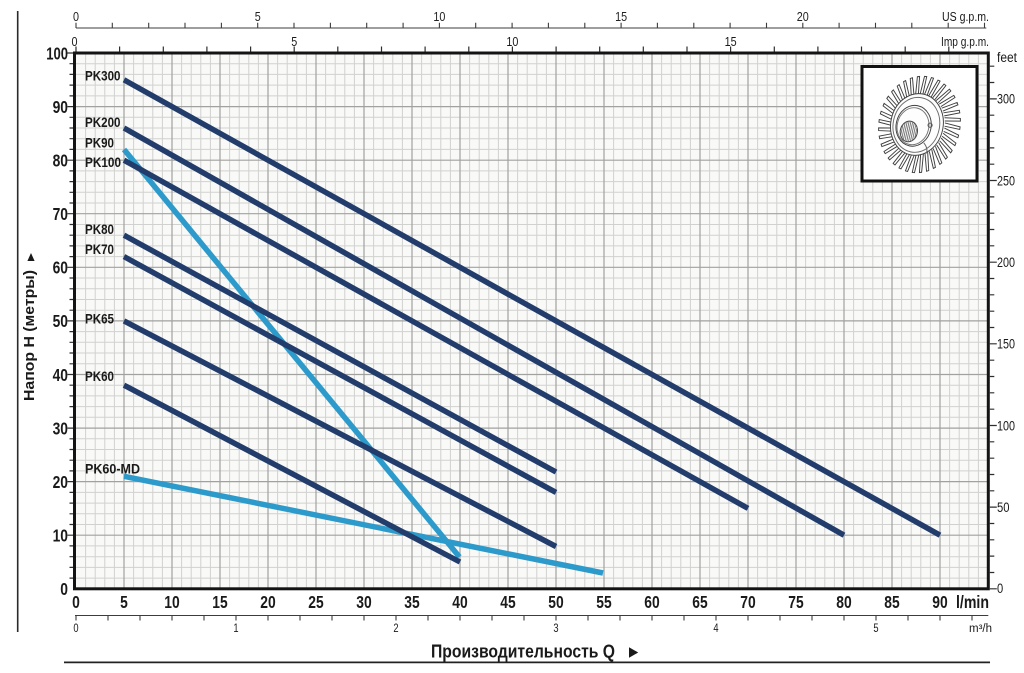 This screenshot has width=1024, height=673. I want to click on svg-text: 55, so click(604, 602).